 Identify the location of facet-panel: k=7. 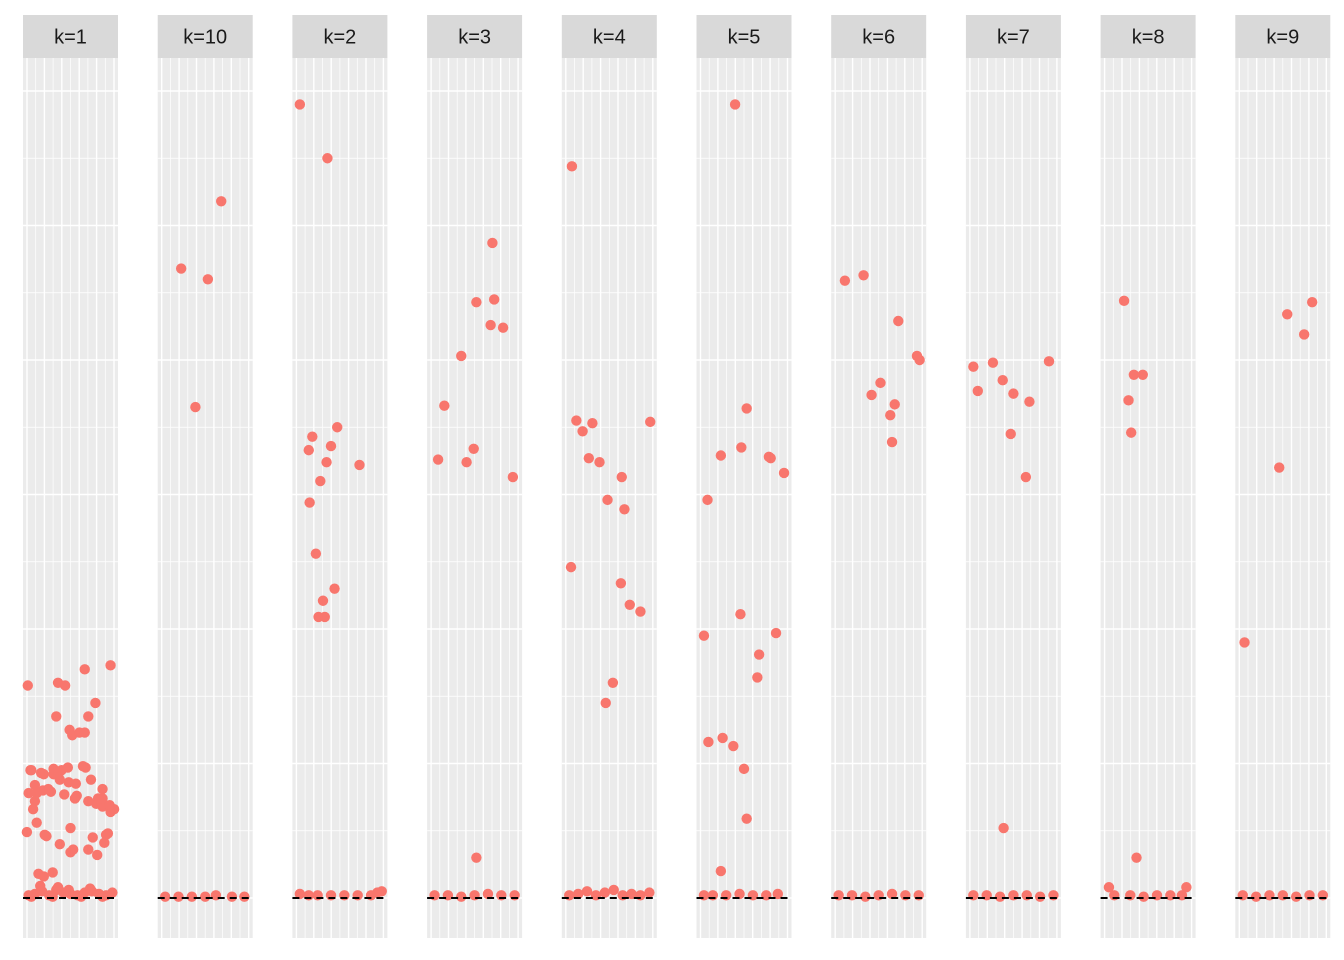
(1013, 476).